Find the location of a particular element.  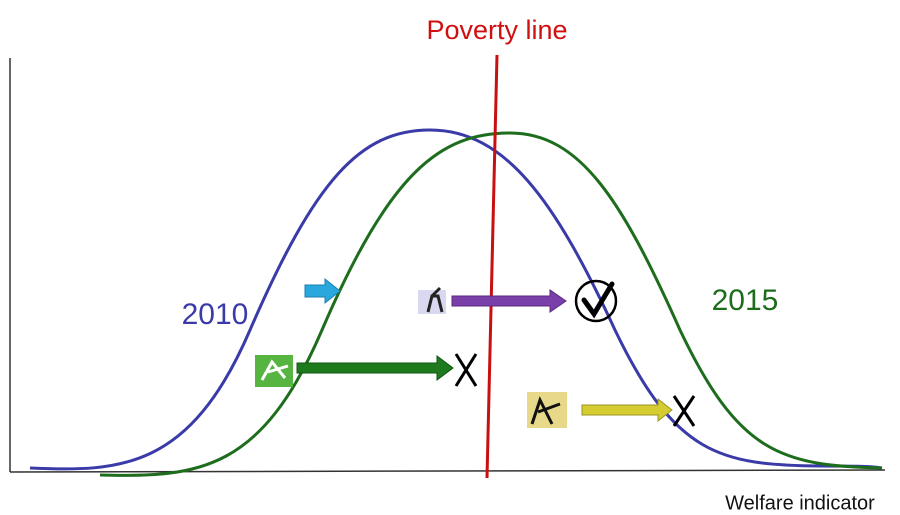

poverty-line is located at coordinates (492, 266).